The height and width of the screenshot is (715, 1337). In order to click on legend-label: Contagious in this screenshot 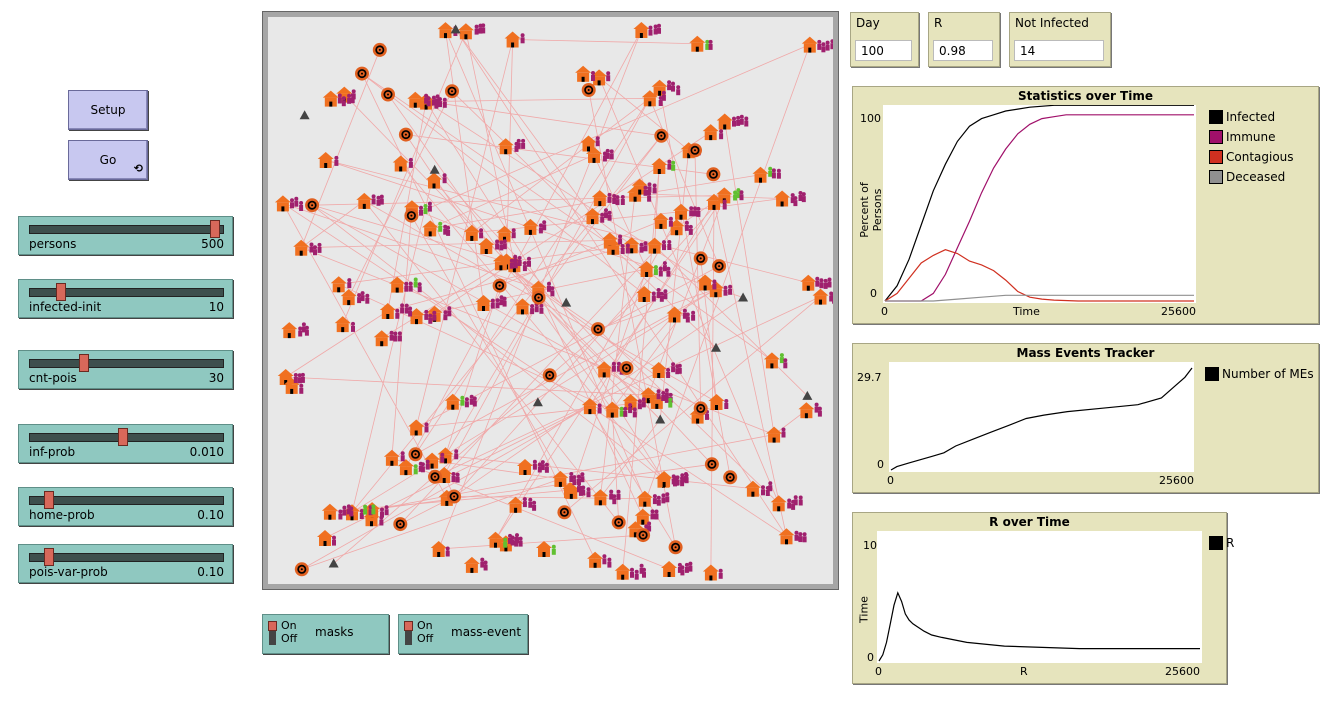, I will do `click(1260, 157)`.